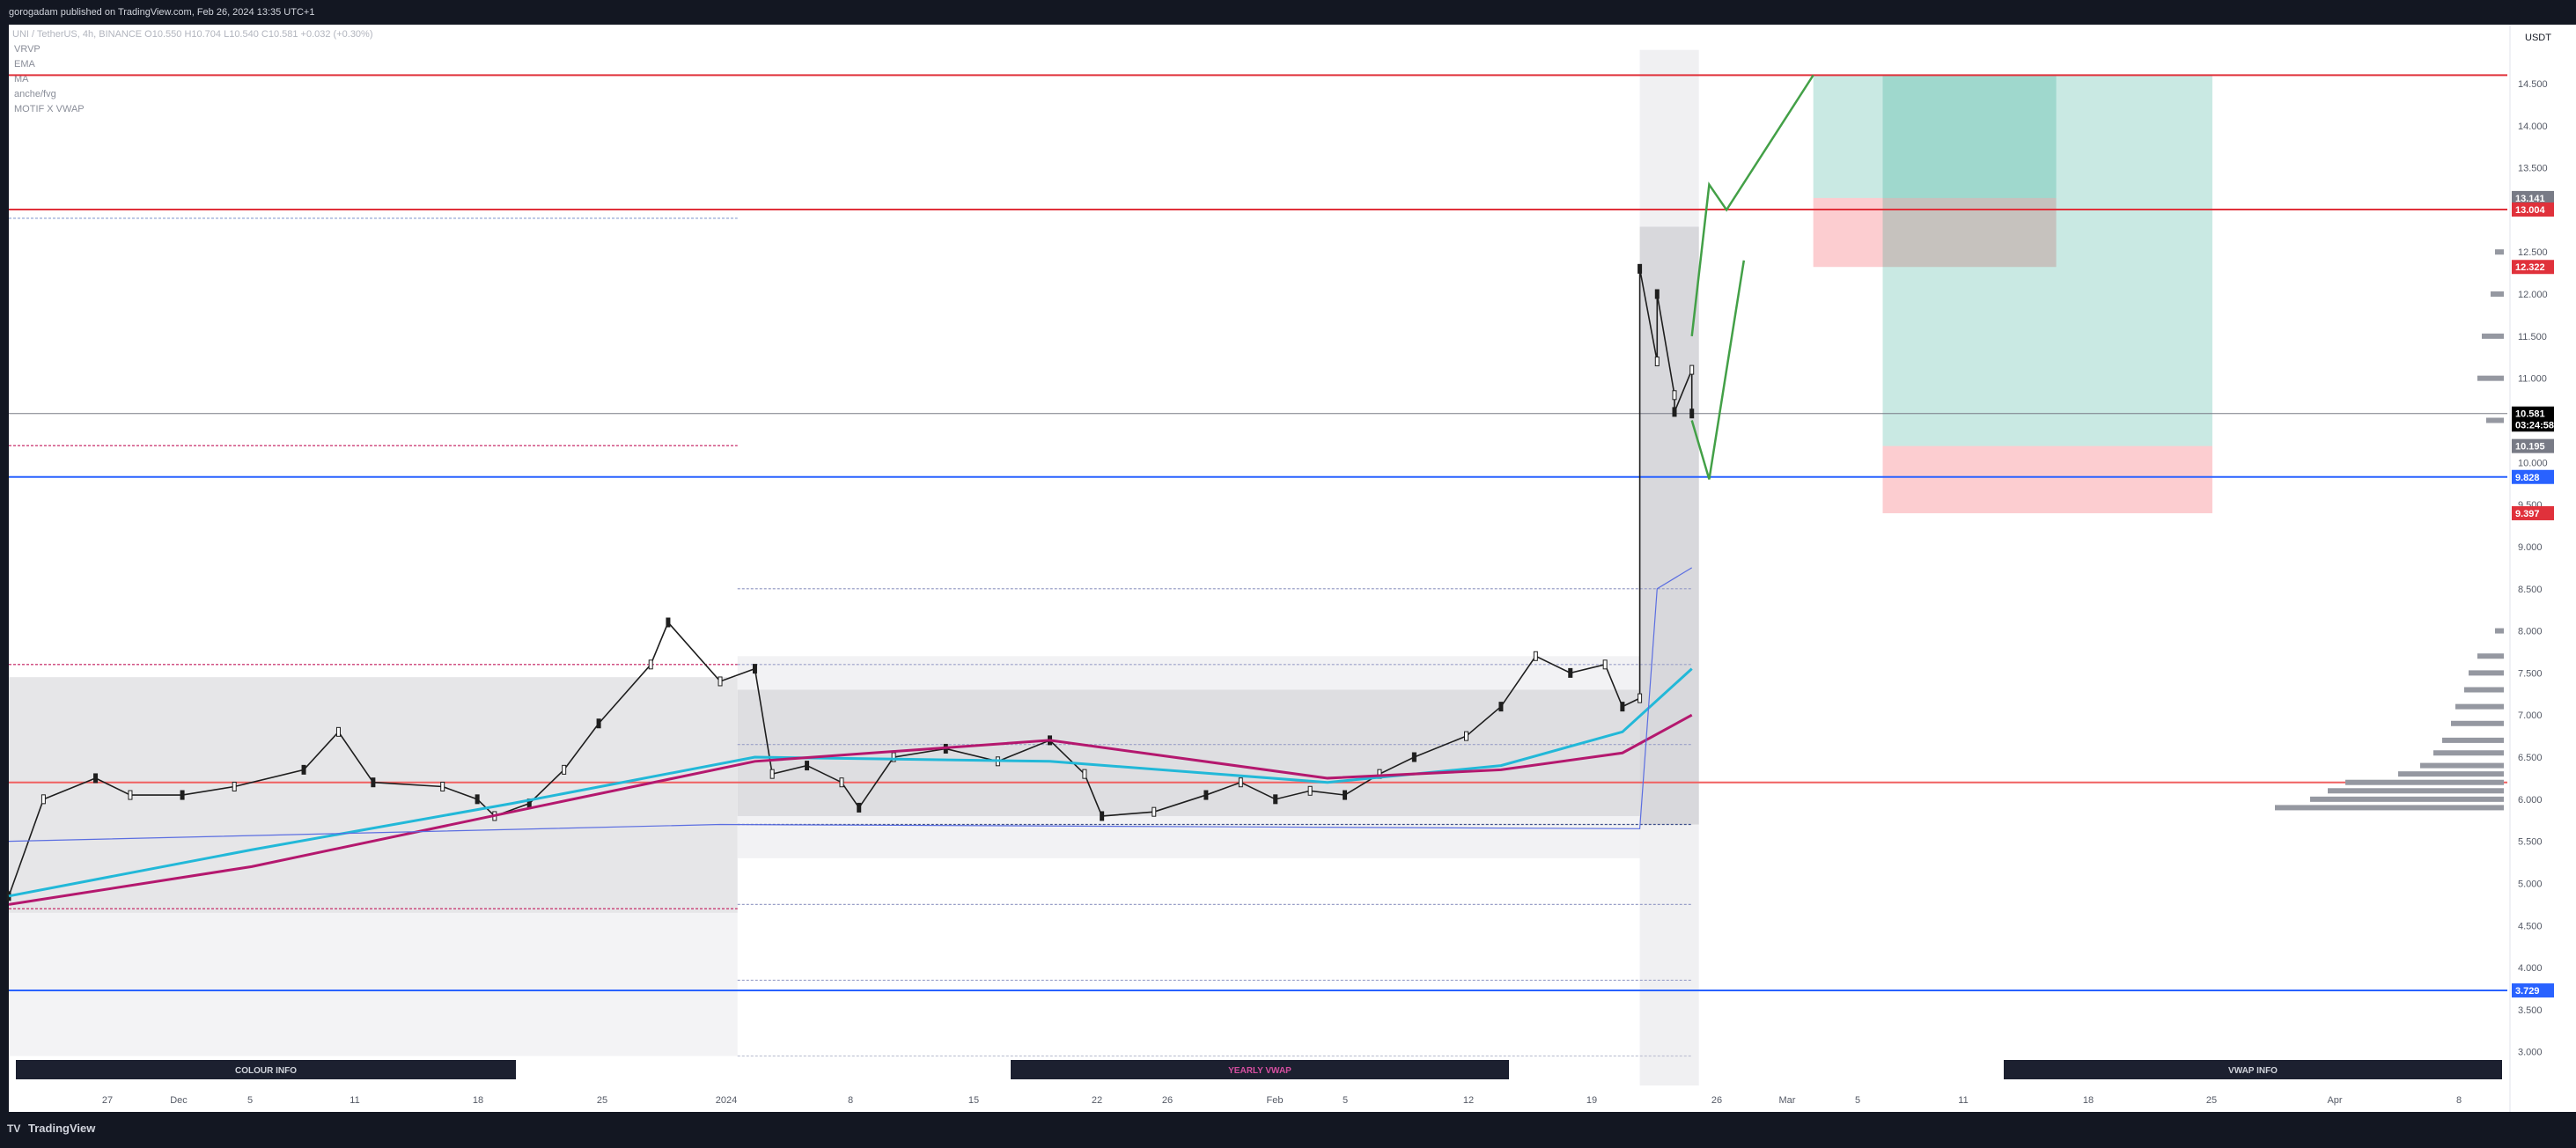  I want to click on time-tick-label: Dec, so click(179, 1100).